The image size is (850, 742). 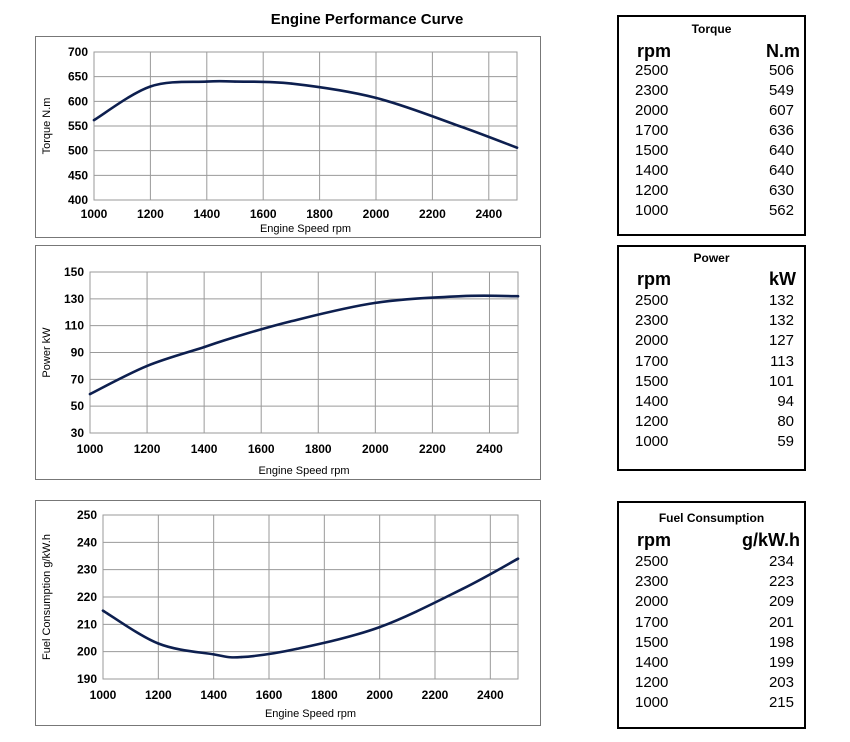 What do you see at coordinates (714, 191) in the screenshot?
I see `table-row: 1200 630` at bounding box center [714, 191].